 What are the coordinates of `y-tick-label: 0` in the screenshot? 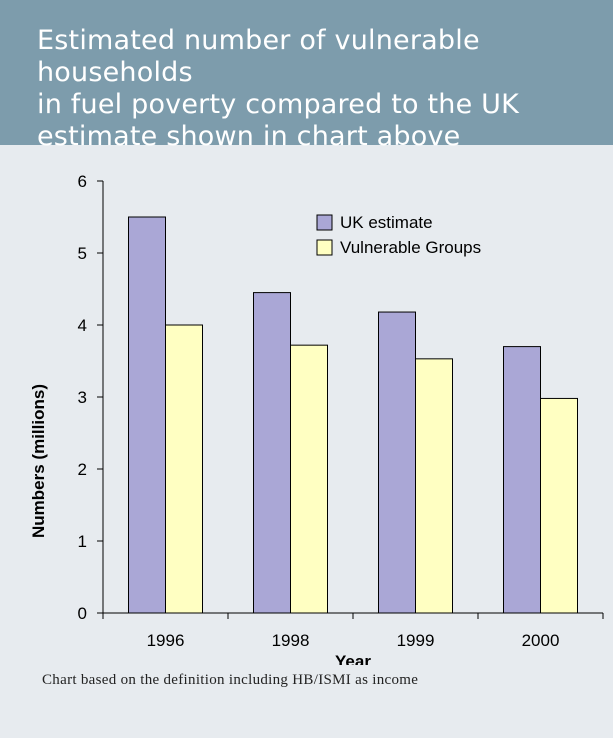 It's located at (82, 613).